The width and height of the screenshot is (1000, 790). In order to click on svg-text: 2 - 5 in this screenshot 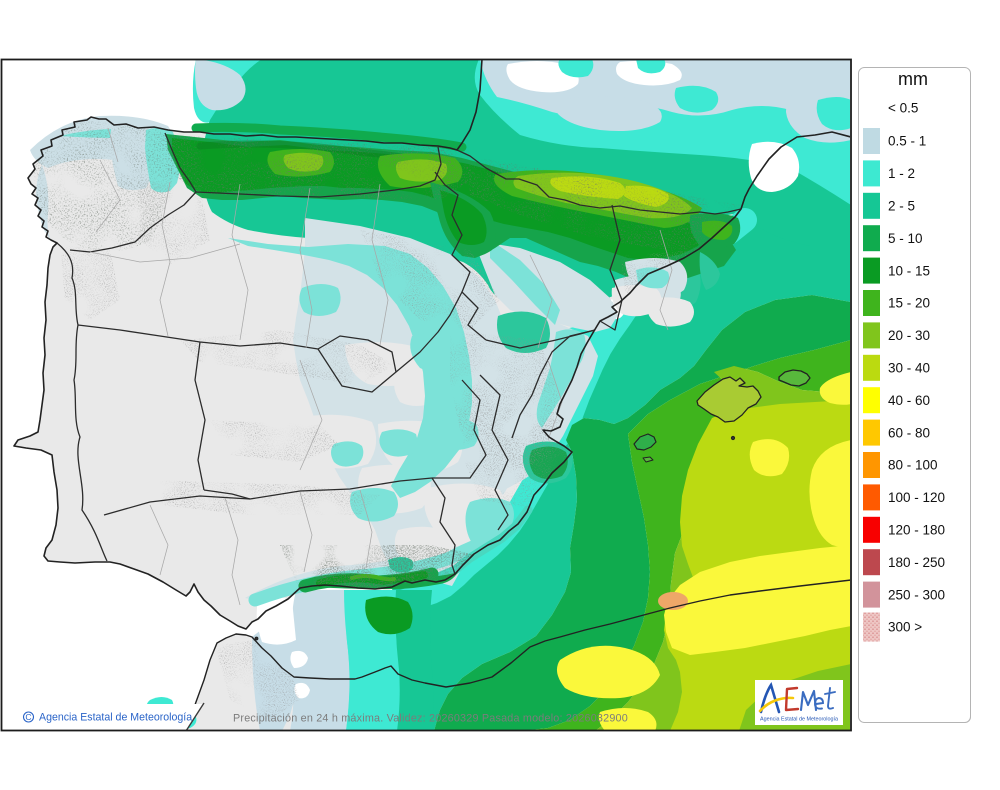, I will do `click(901, 206)`.